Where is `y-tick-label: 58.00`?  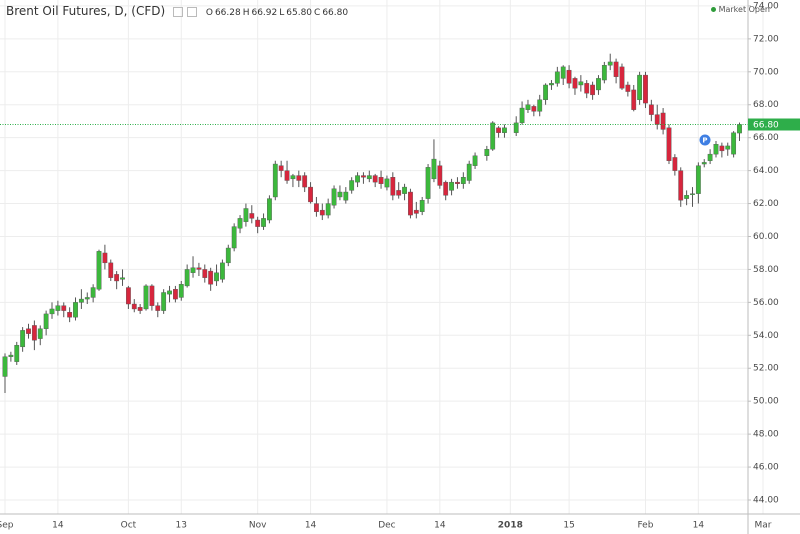 y-tick-label: 58.00 is located at coordinates (766, 270).